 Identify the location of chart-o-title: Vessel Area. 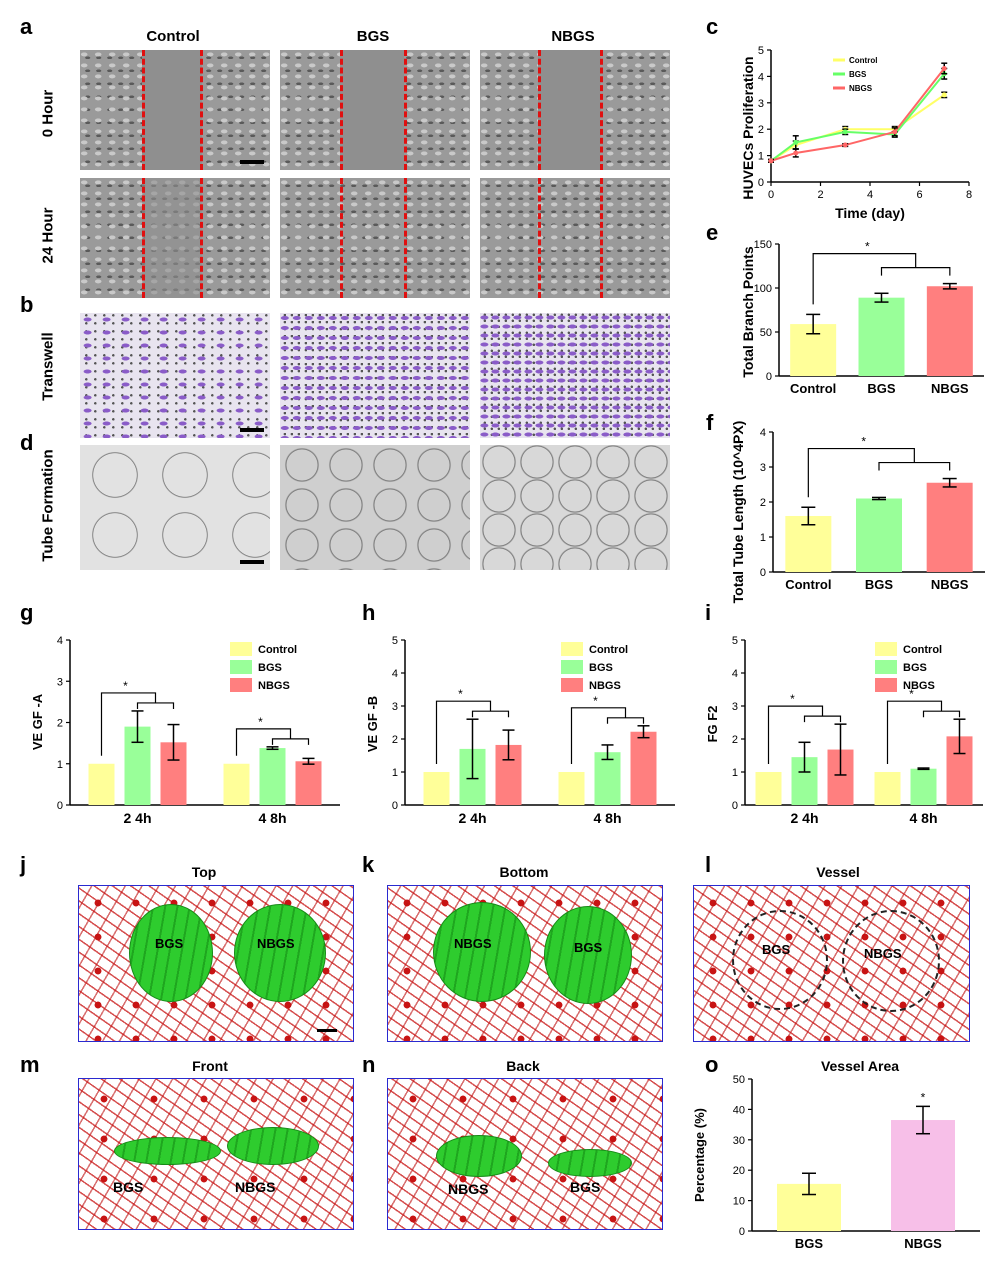
(860, 1066).